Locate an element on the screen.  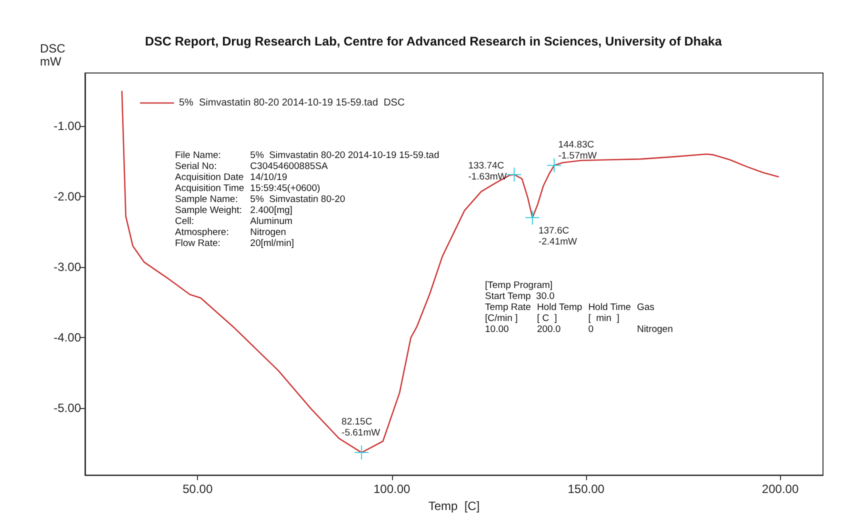
text: [Temp Program] Start Temp 30.0 Temp Rate Hold Temp Hold Time Gas [C/min ] [ C ] [ min ] 10.00 200.0 0 Nitrogen is located at coordinates (579, 307).